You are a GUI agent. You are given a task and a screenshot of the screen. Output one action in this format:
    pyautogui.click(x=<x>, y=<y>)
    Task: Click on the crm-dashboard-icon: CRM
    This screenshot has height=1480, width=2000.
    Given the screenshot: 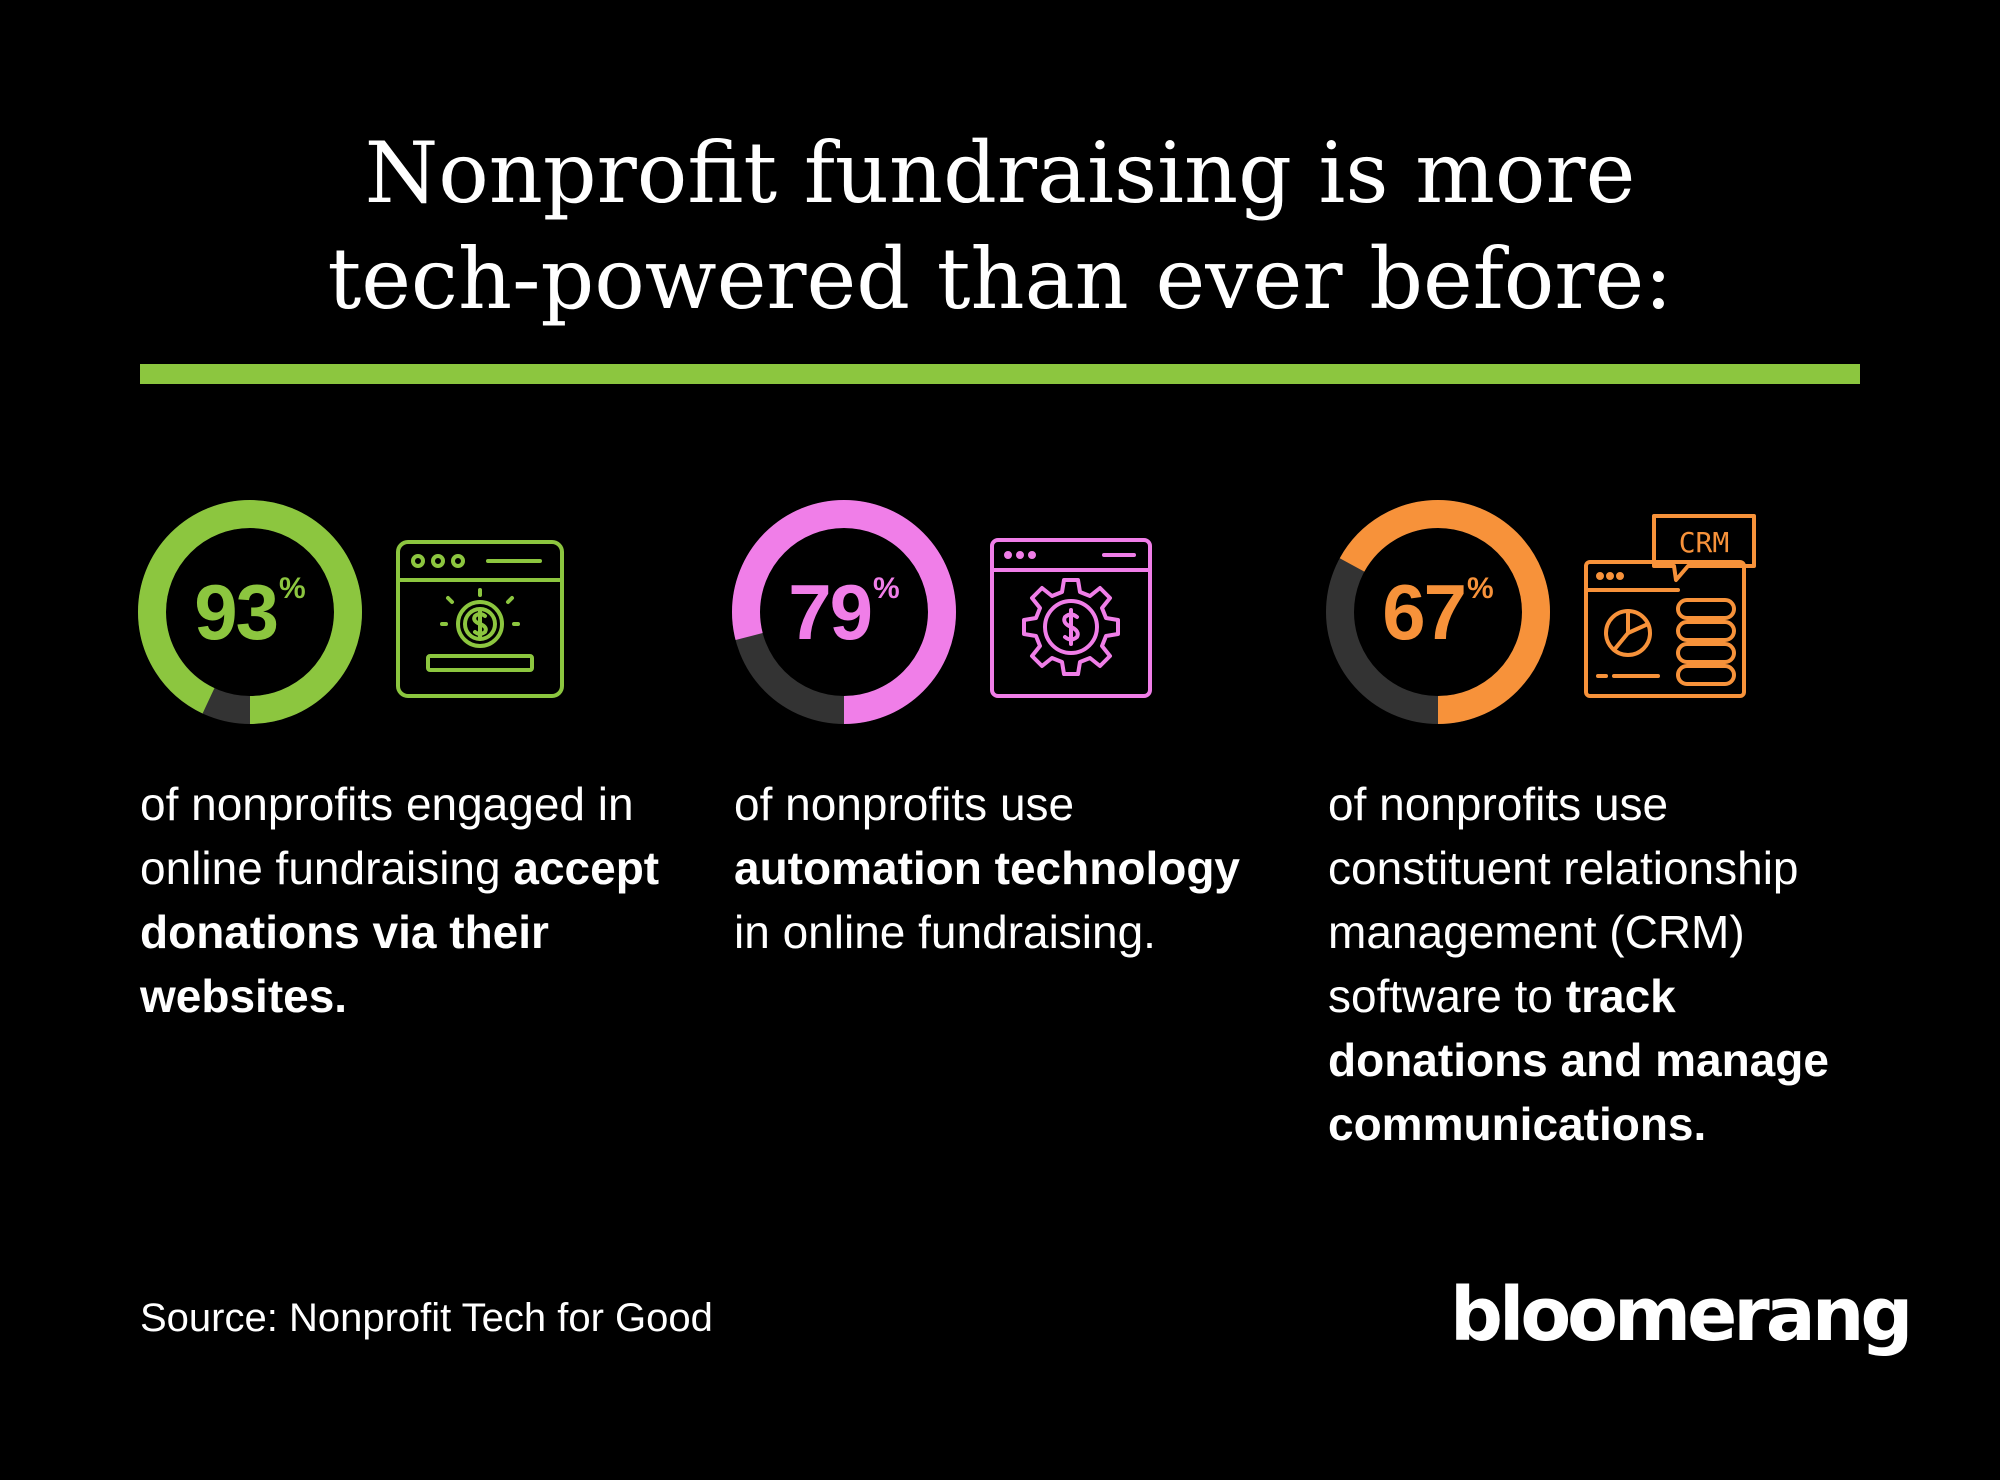 What is the action you would take?
    pyautogui.click(x=1670, y=606)
    